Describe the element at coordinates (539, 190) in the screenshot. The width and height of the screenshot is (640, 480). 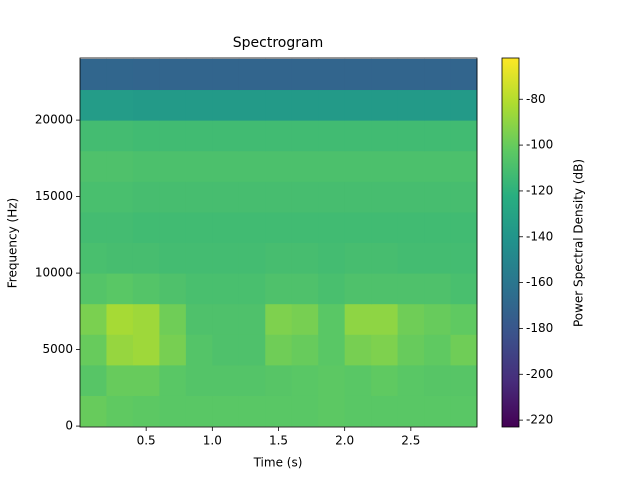
I see `colorbar-tick-label: -120` at that location.